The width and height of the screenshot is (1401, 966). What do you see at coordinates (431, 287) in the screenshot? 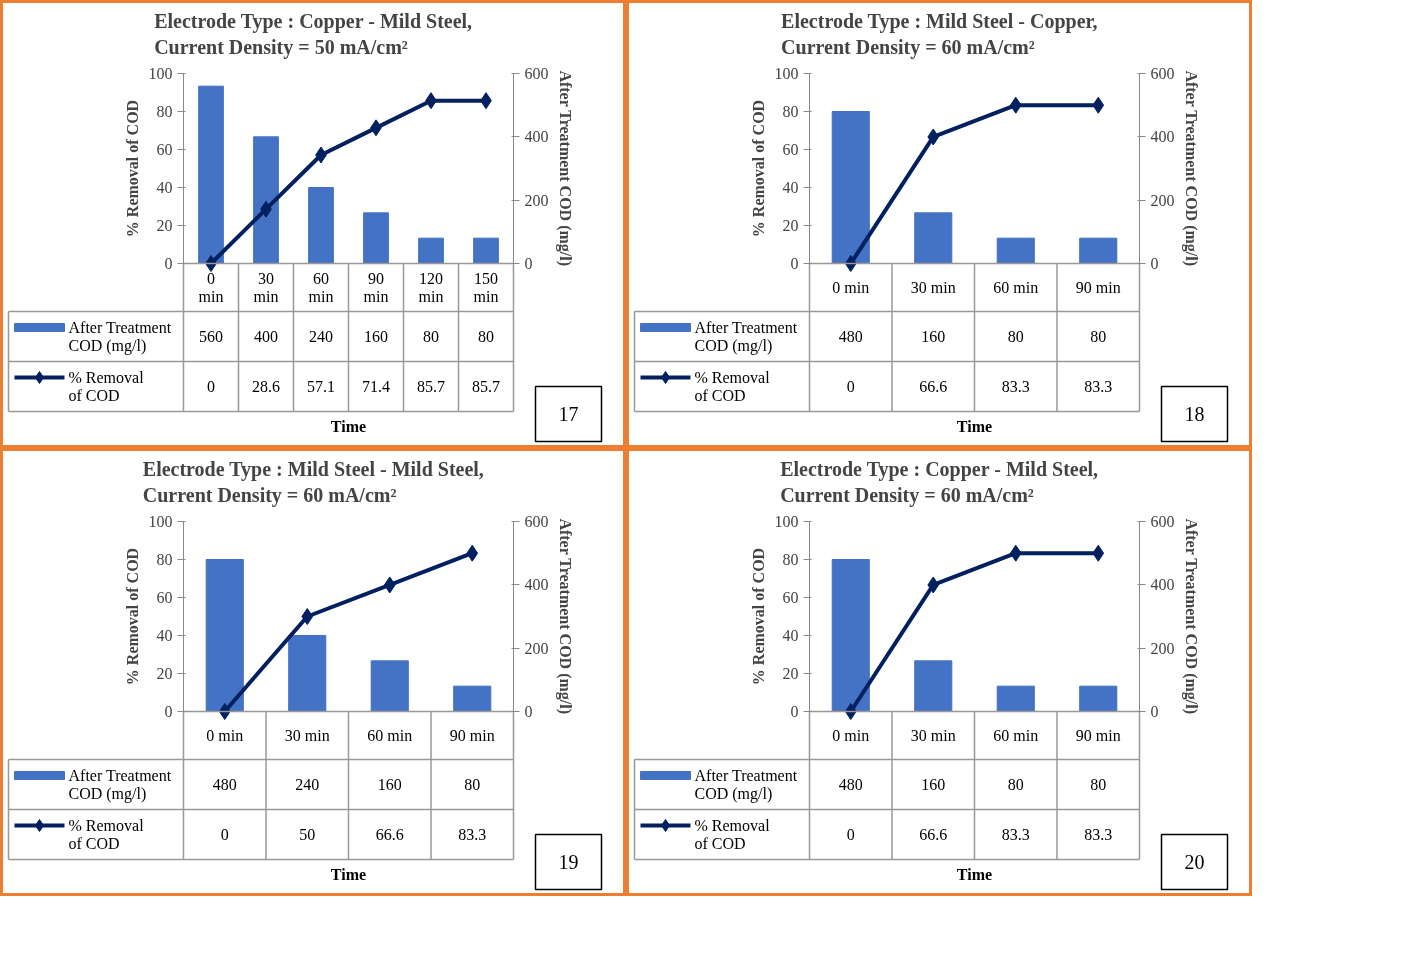
I see `x-tick-label: 120 min` at bounding box center [431, 287].